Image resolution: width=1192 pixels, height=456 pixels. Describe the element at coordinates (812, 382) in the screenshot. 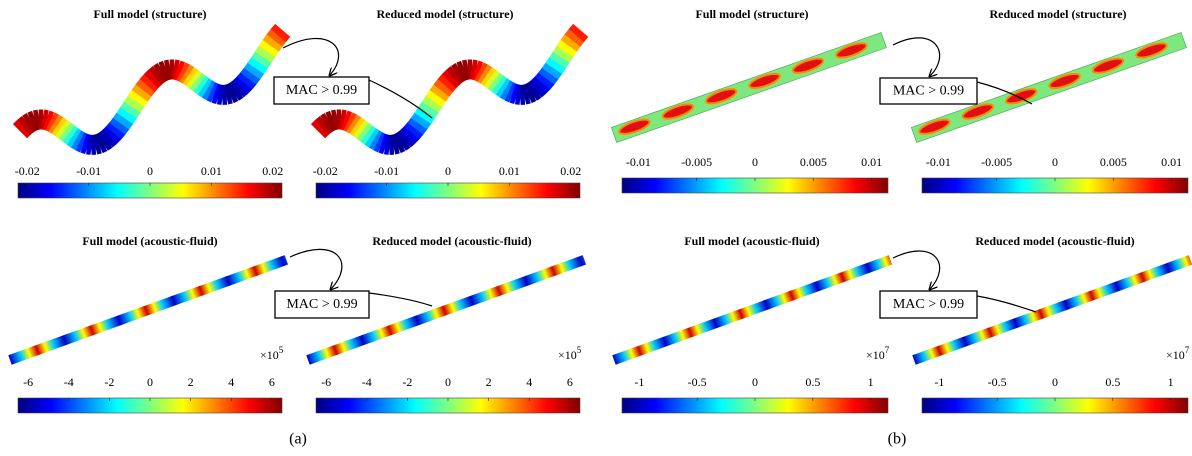

I see `colorbar-tick-label: 0.5` at that location.